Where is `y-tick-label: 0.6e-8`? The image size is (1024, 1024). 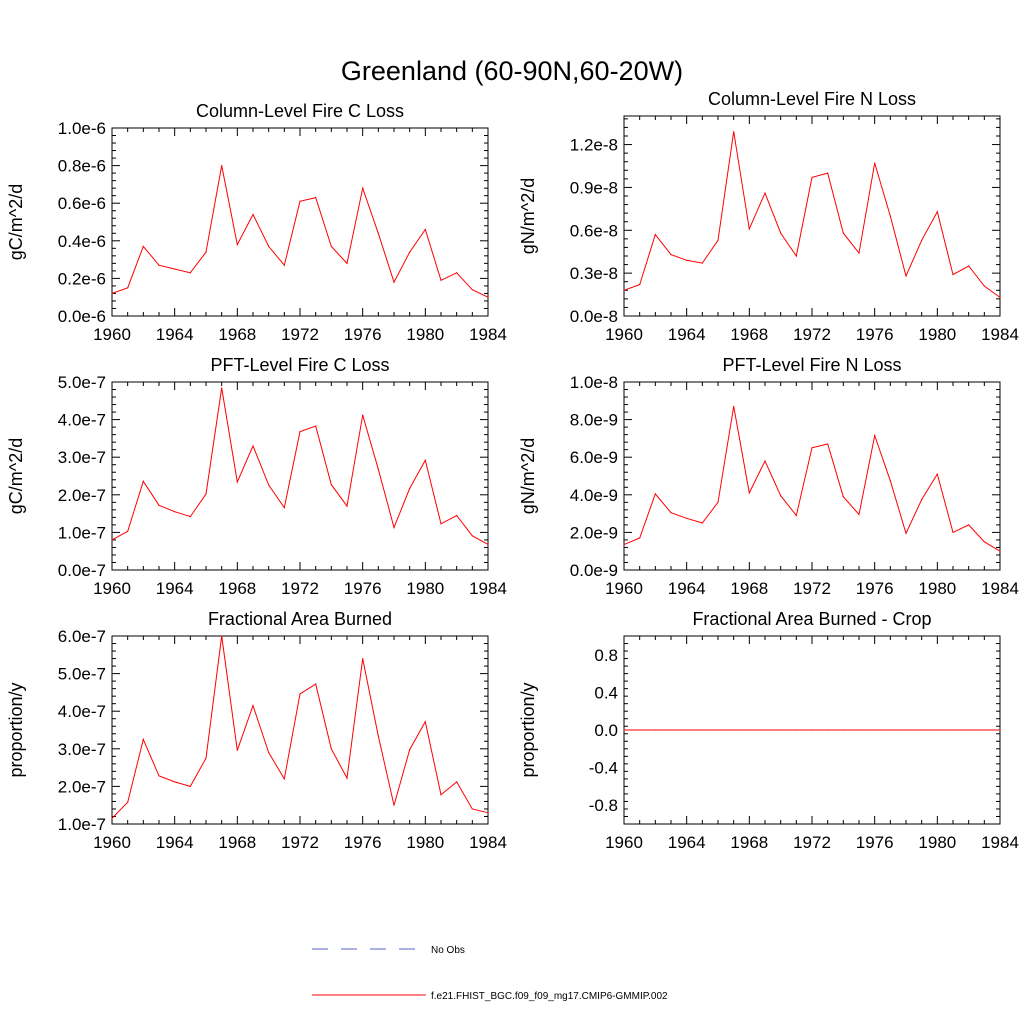
y-tick-label: 0.6e-8 is located at coordinates (594, 230).